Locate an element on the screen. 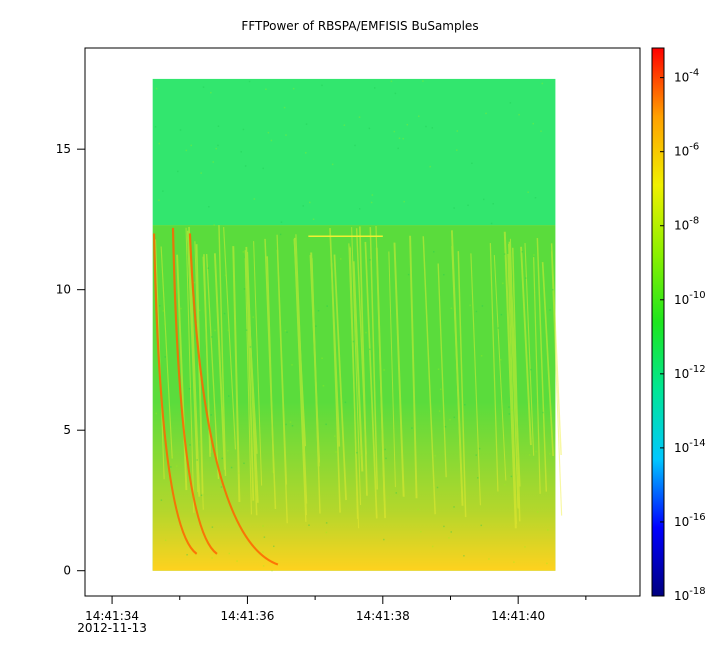  x-tick-label: 14:41:34 is located at coordinates (112, 616).